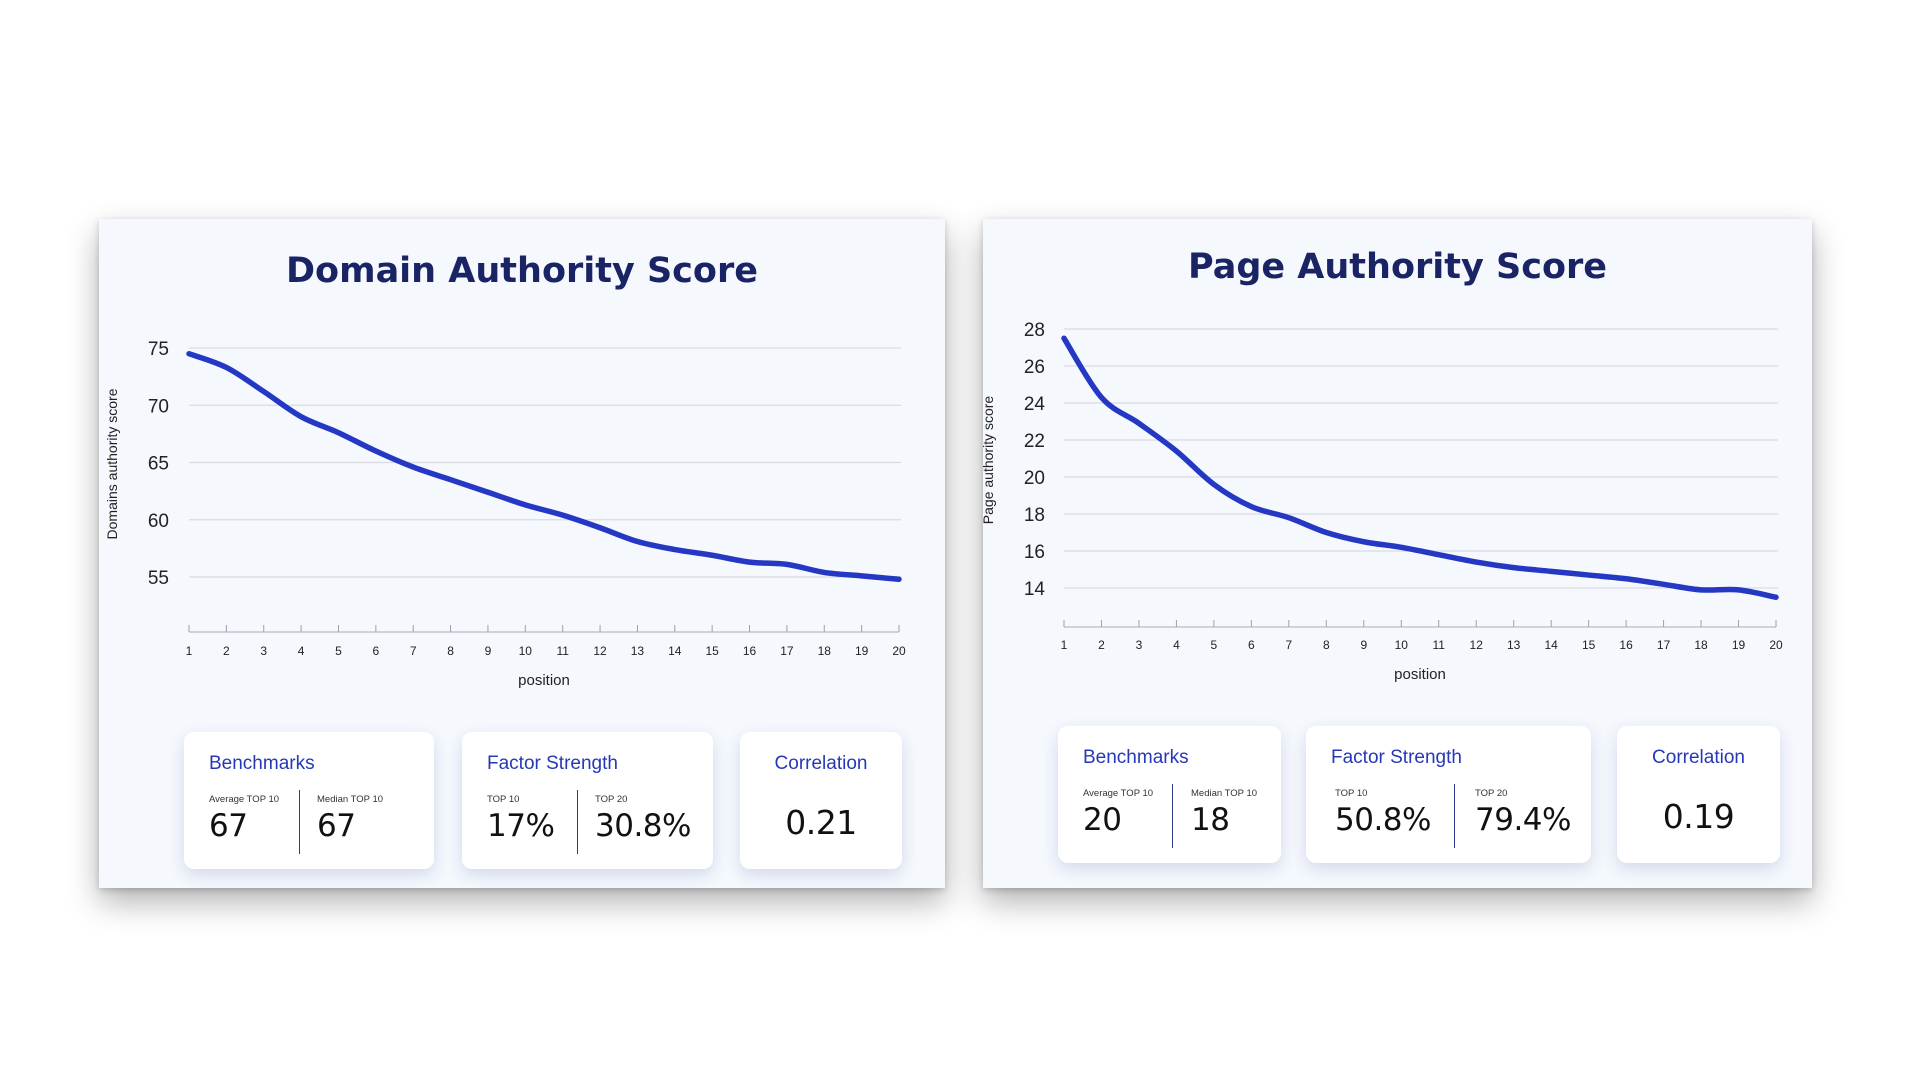  What do you see at coordinates (413, 651) in the screenshot?
I see `x-tick-label: 7` at bounding box center [413, 651].